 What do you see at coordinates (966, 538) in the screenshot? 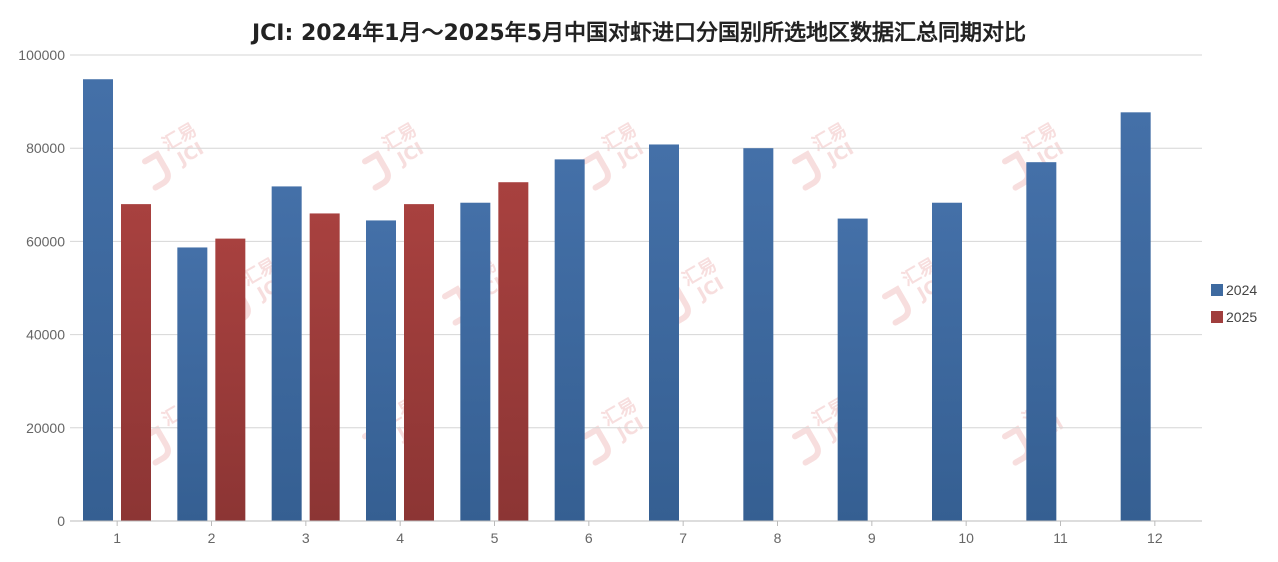
I see `x-tick-label: 10` at bounding box center [966, 538].